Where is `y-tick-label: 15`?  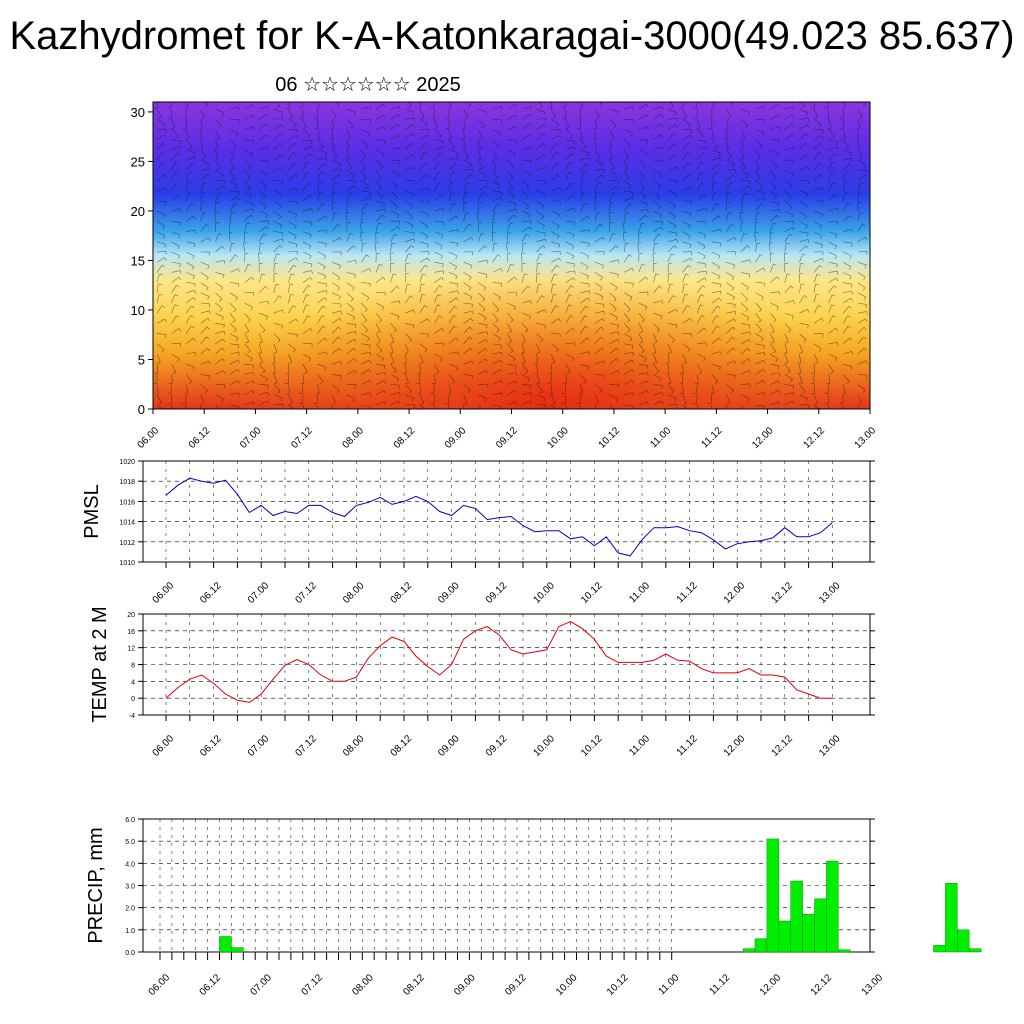
y-tick-label: 15 is located at coordinates (138, 260).